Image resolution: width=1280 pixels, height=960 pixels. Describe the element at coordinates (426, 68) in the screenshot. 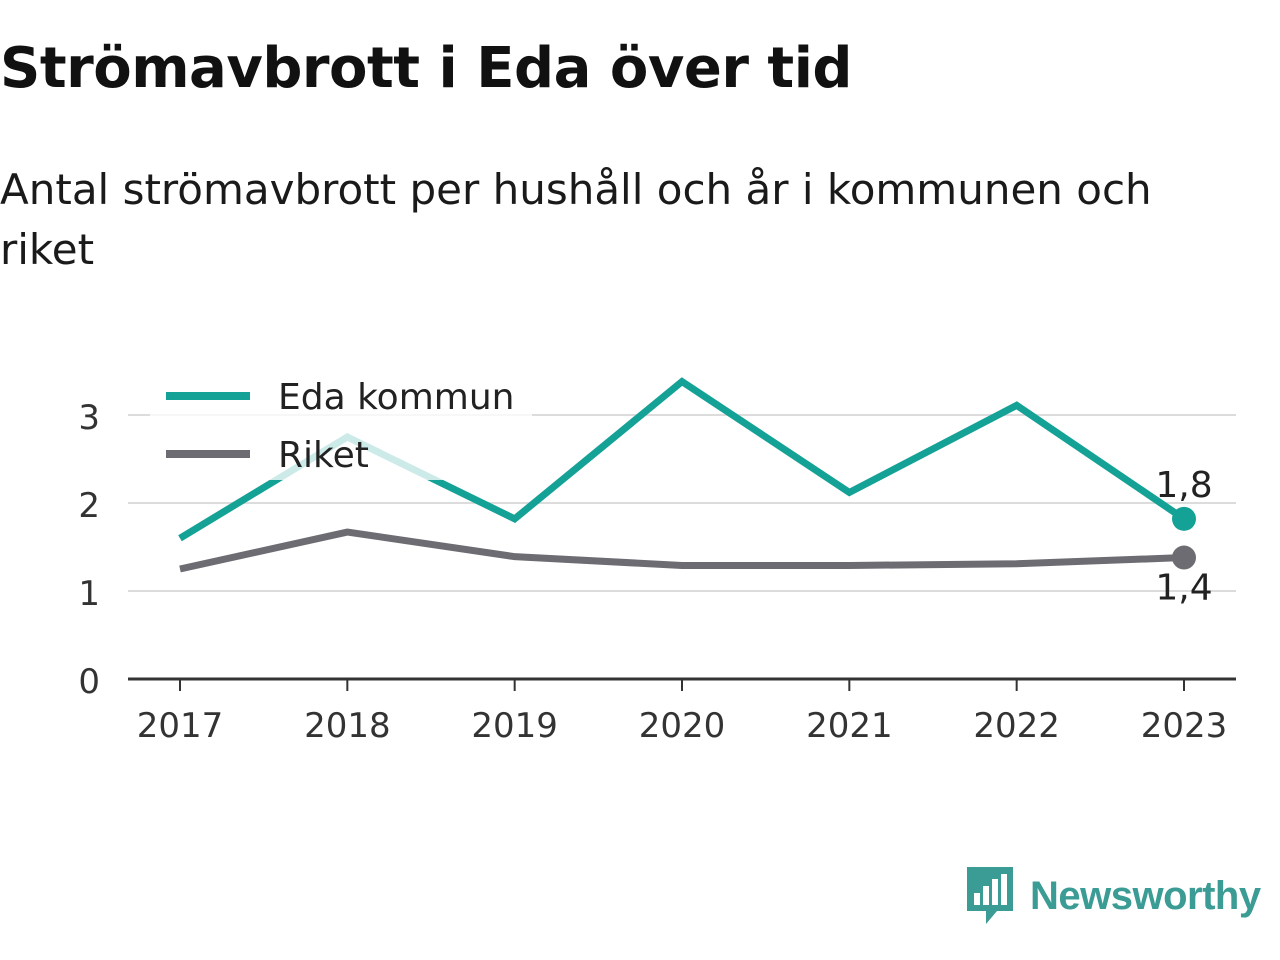

I see `chart-title: Strömavbrott i Eda över tid` at that location.